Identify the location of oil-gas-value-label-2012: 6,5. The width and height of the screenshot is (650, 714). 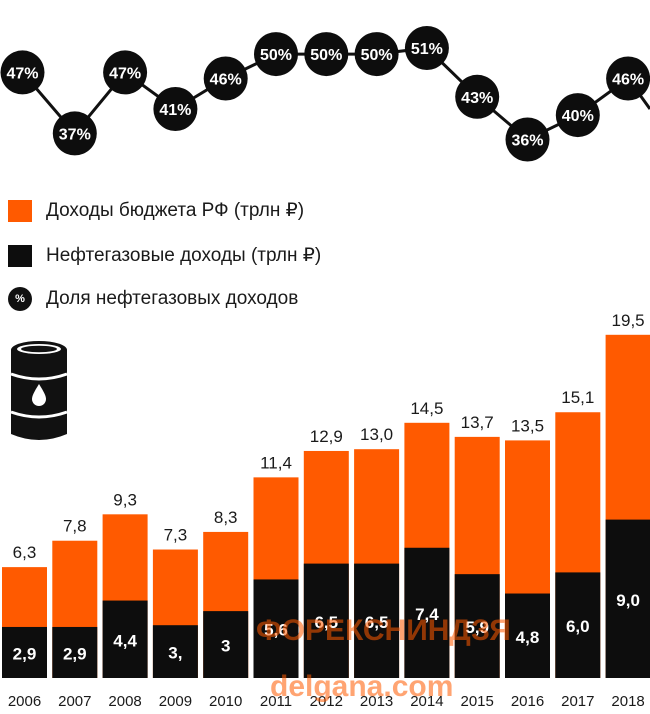
(326, 622).